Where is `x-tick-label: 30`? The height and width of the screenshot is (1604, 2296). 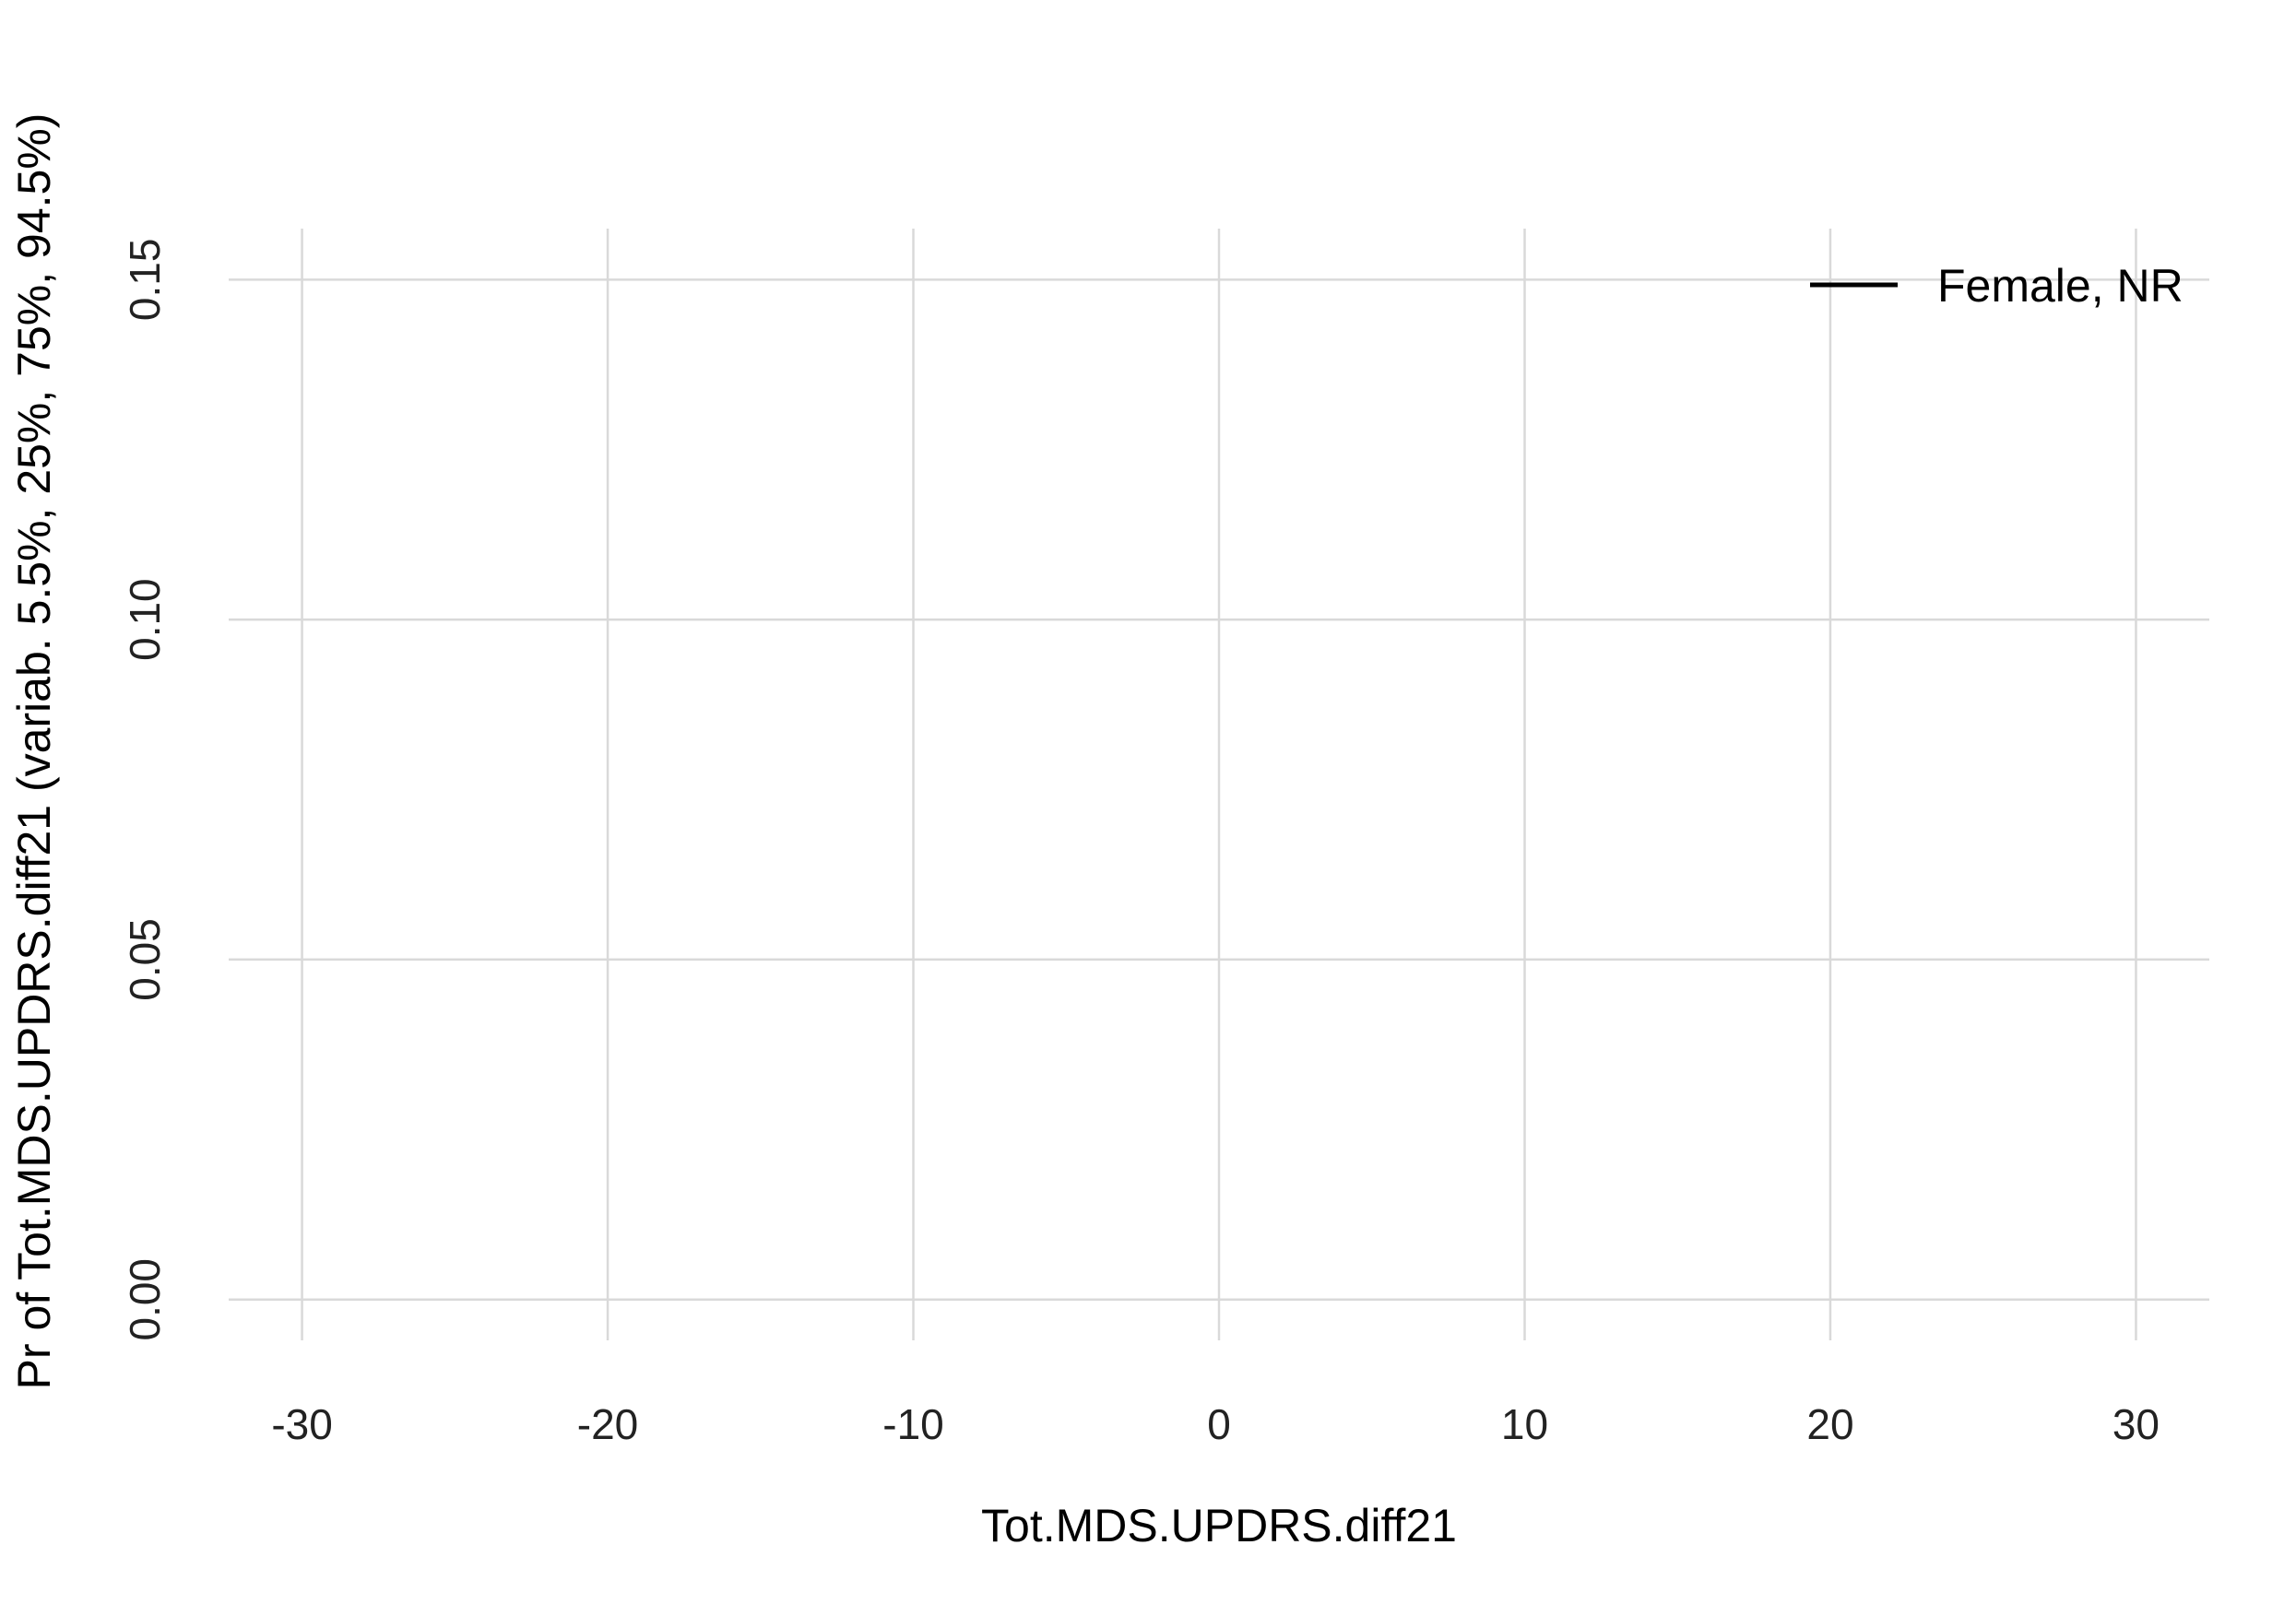 x-tick-label: 30 is located at coordinates (2136, 1424).